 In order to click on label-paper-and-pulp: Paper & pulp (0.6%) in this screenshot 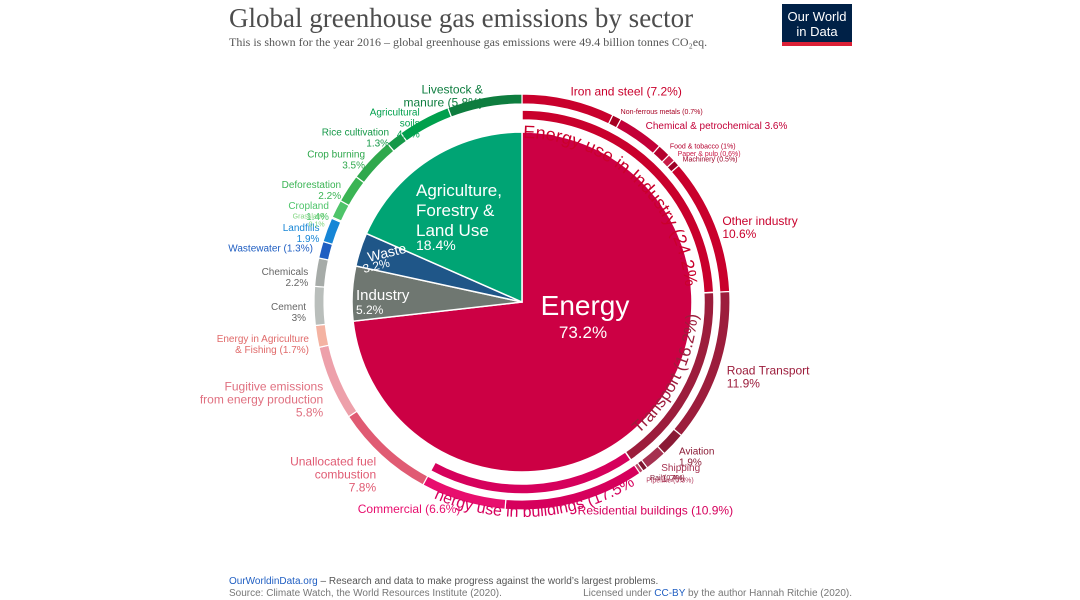, I will do `click(709, 154)`.